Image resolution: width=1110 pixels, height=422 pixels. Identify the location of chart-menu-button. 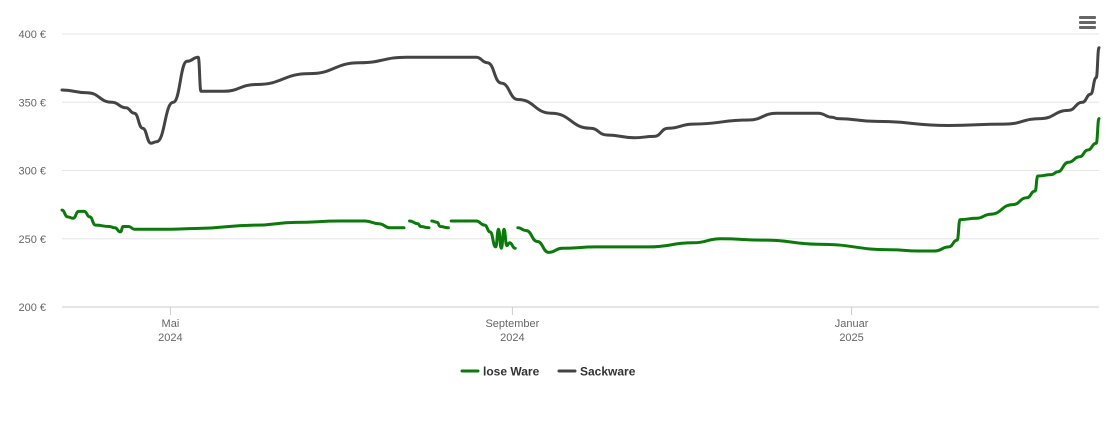
(1087, 22).